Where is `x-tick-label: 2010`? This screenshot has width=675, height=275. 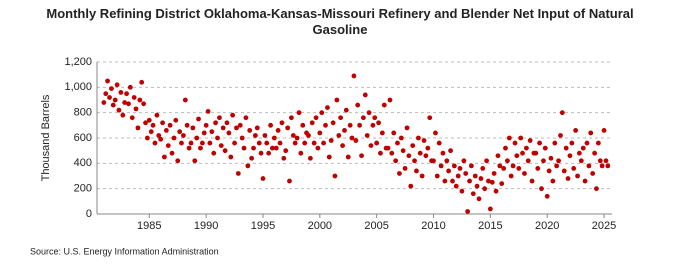 x-tick-label: 2010 is located at coordinates (433, 226).